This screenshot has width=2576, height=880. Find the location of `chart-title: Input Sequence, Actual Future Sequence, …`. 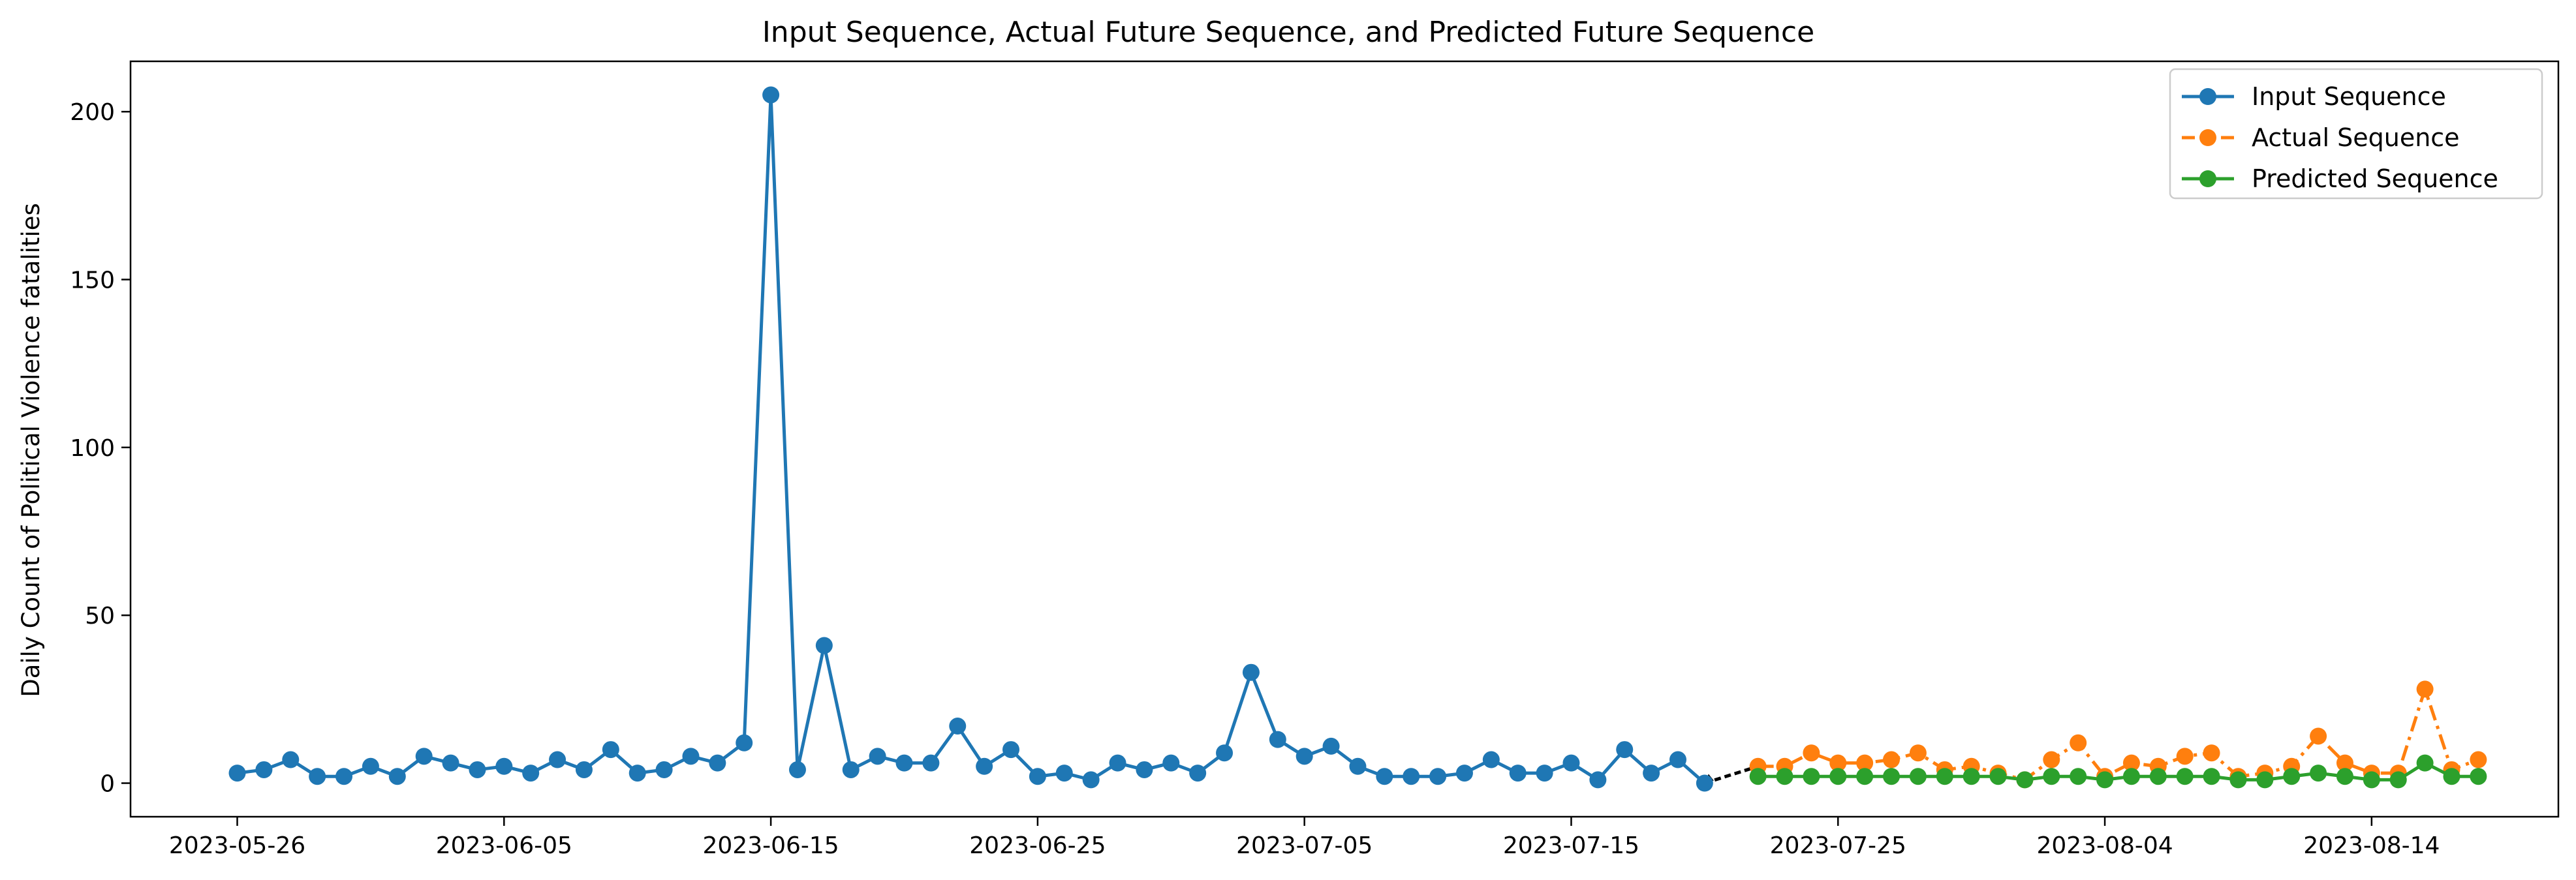

chart-title: Input Sequence, Actual Future Sequence, … is located at coordinates (1288, 32).